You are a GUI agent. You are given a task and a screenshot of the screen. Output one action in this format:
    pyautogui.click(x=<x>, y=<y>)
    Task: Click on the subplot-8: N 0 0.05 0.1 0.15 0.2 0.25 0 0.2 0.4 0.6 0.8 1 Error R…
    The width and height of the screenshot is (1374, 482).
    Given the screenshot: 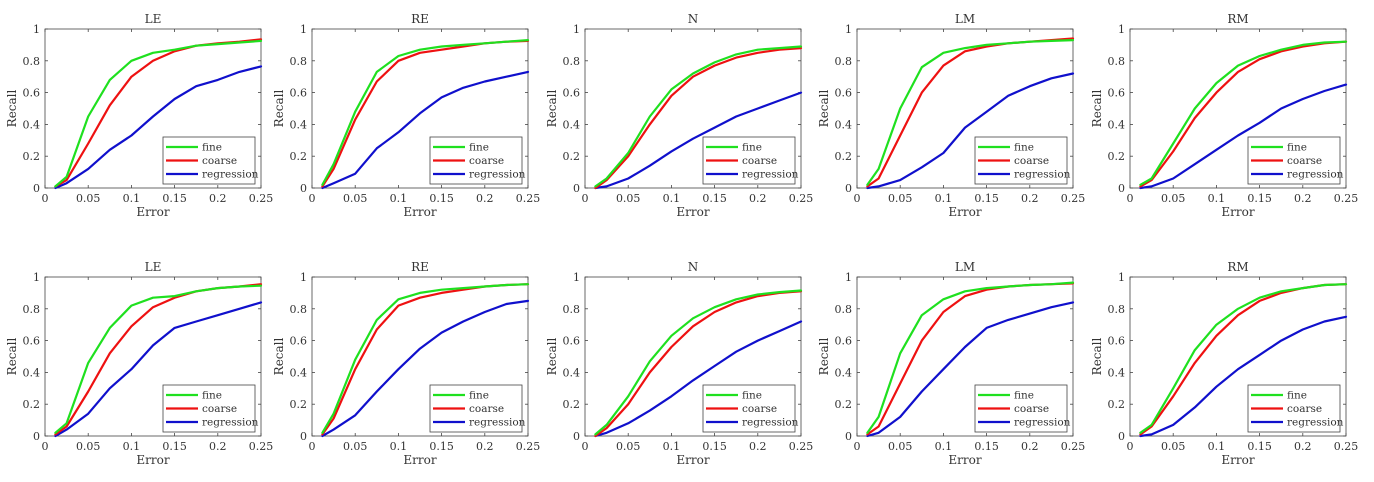 What is the action you would take?
    pyautogui.click(x=679, y=363)
    